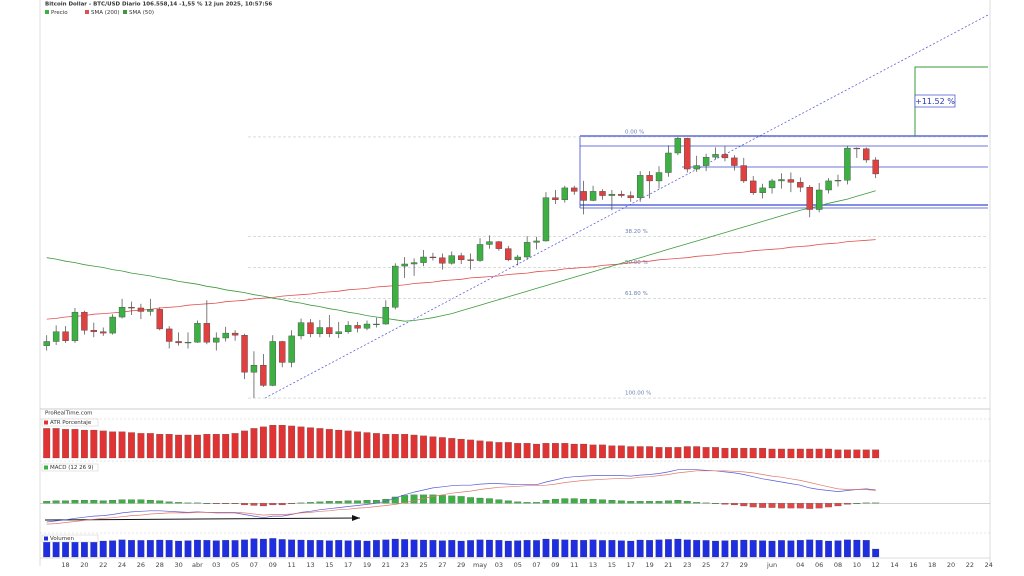 The width and height of the screenshot is (1024, 576). What do you see at coordinates (555, 565) in the screenshot?
I see `x-tick-label: 09` at bounding box center [555, 565].